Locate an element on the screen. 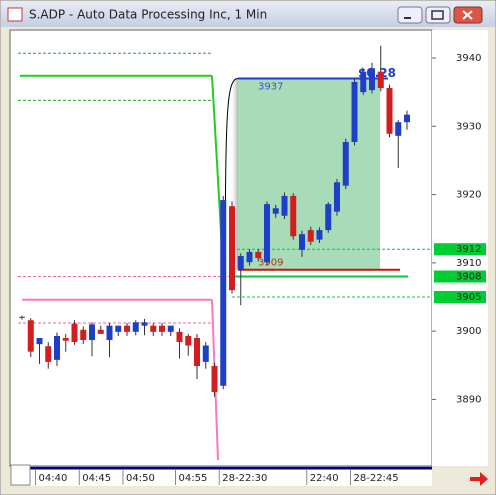 This screenshot has height=495, width=496. y-tick-label: 3890 is located at coordinates (468, 399).